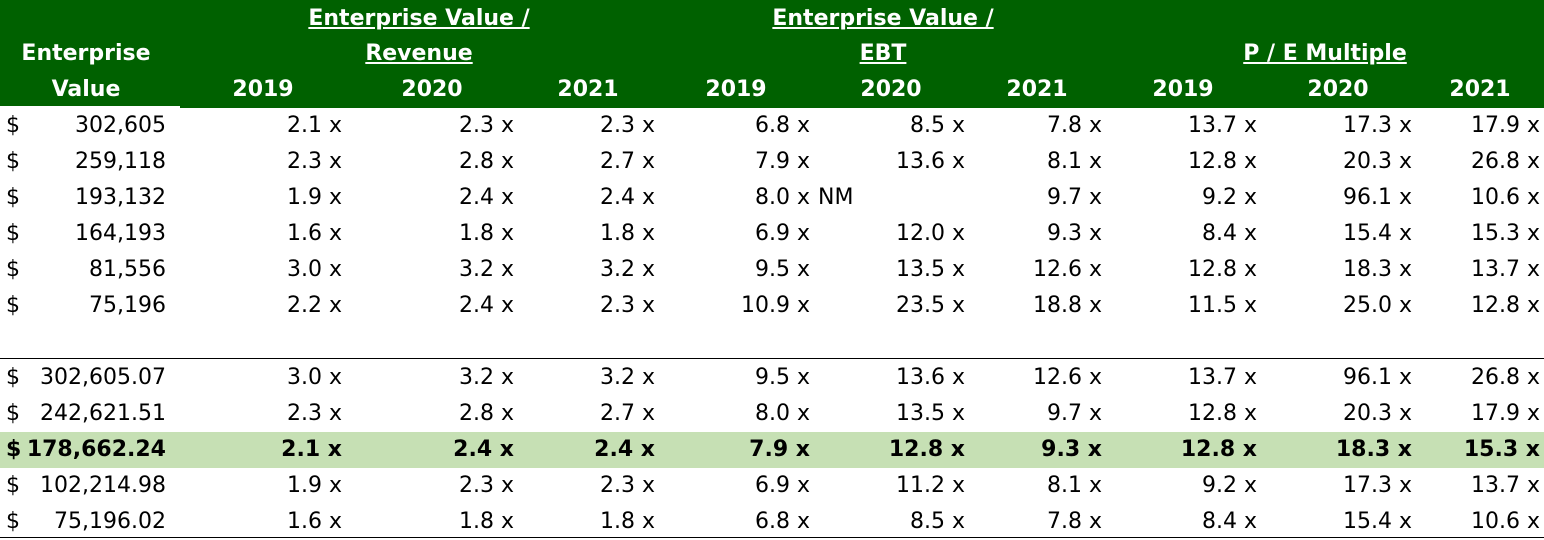  I want to click on multiple-cell: 9.7 x, so click(1074, 413).